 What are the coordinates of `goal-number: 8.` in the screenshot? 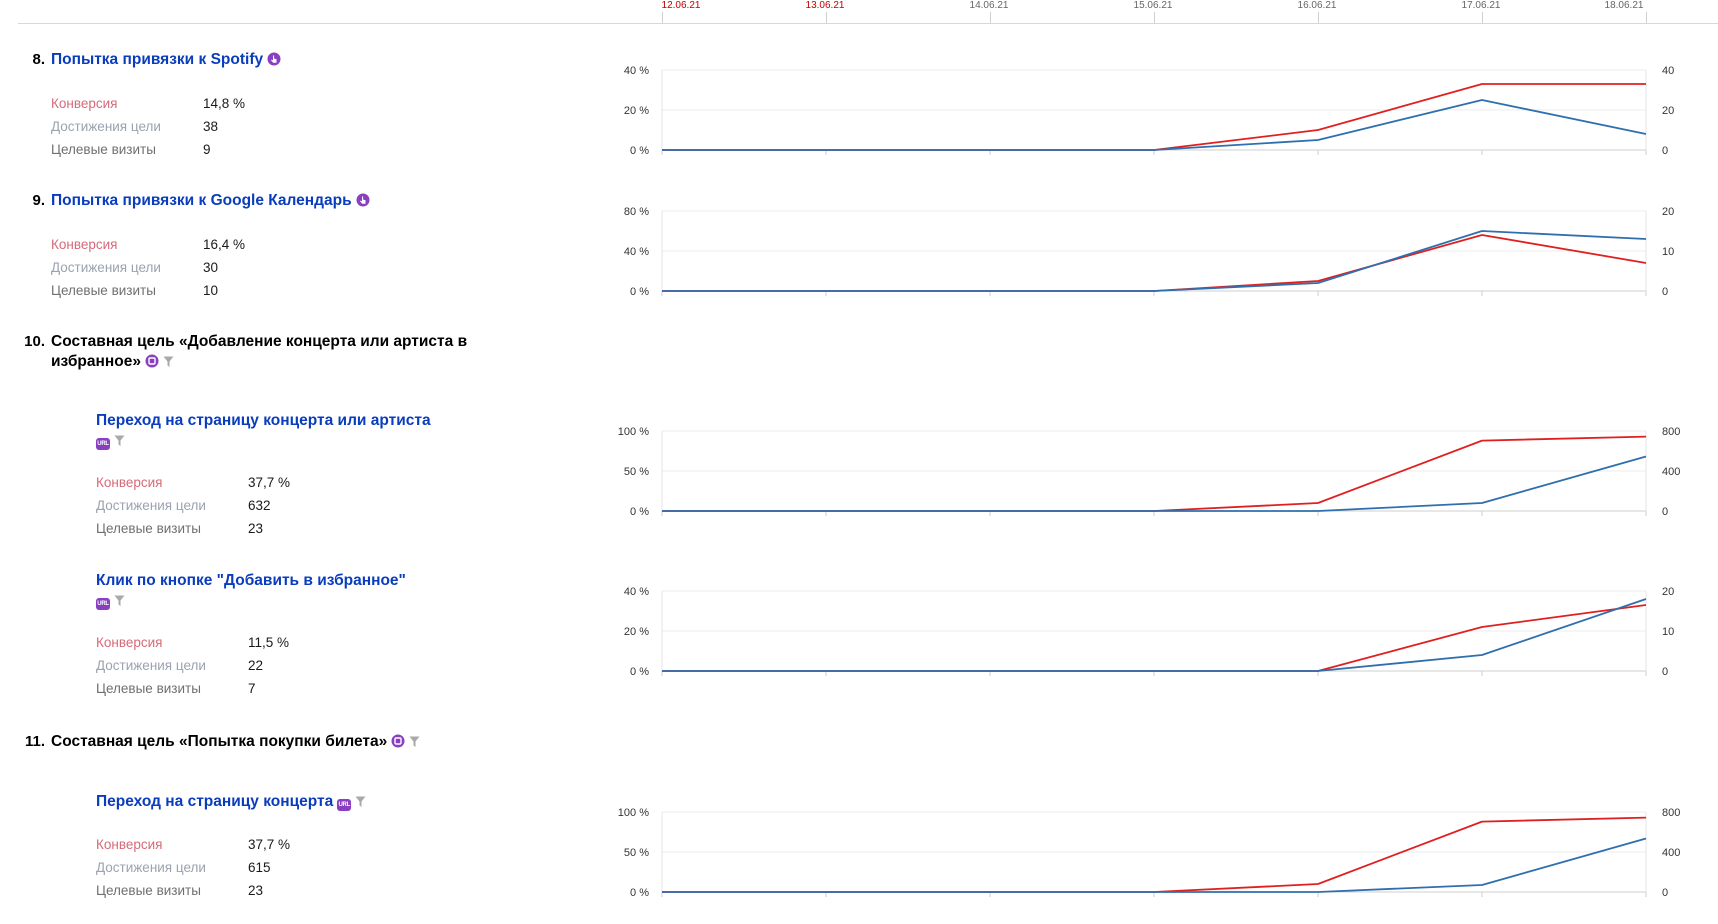 It's located at (38, 59).